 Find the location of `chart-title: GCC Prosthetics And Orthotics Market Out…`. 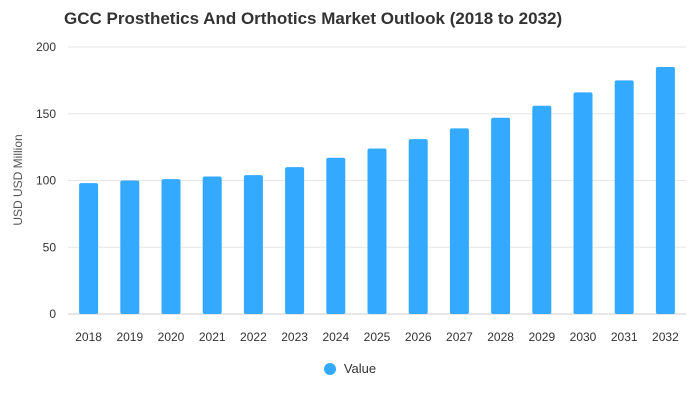

chart-title: GCC Prosthetics And Orthotics Market Out… is located at coordinates (313, 18).